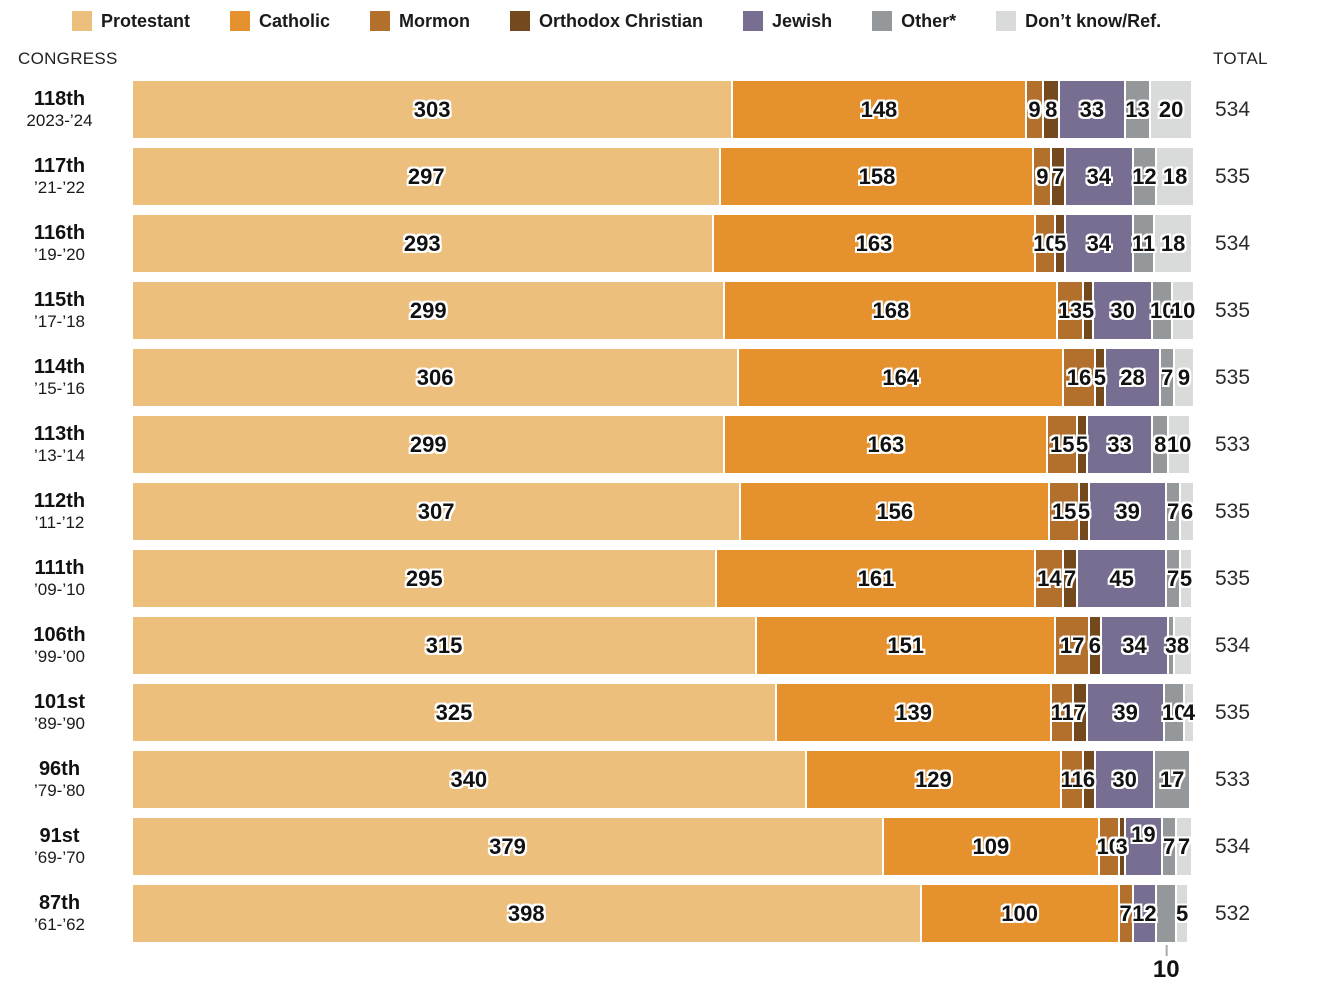  I want to click on bar-segment: 19, so click(1144, 846).